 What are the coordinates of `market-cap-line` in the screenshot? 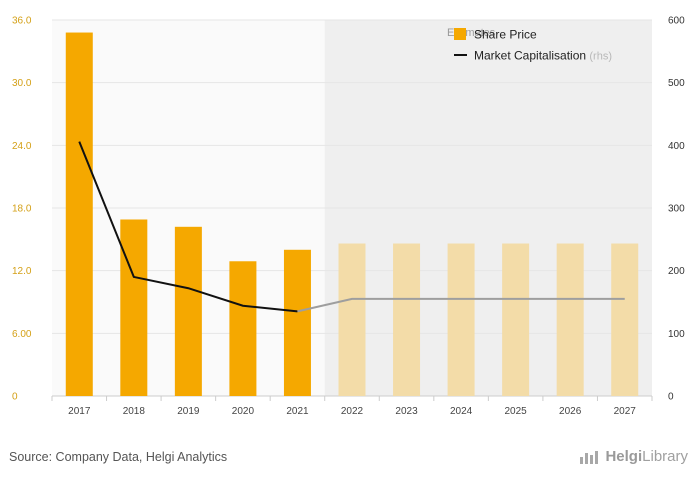 It's located at (188, 227).